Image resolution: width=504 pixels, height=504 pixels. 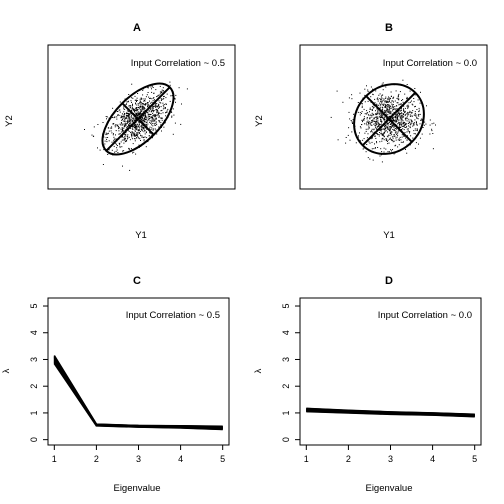 What do you see at coordinates (259, 121) in the screenshot?
I see `panel-b-ylabel: Y2` at bounding box center [259, 121].